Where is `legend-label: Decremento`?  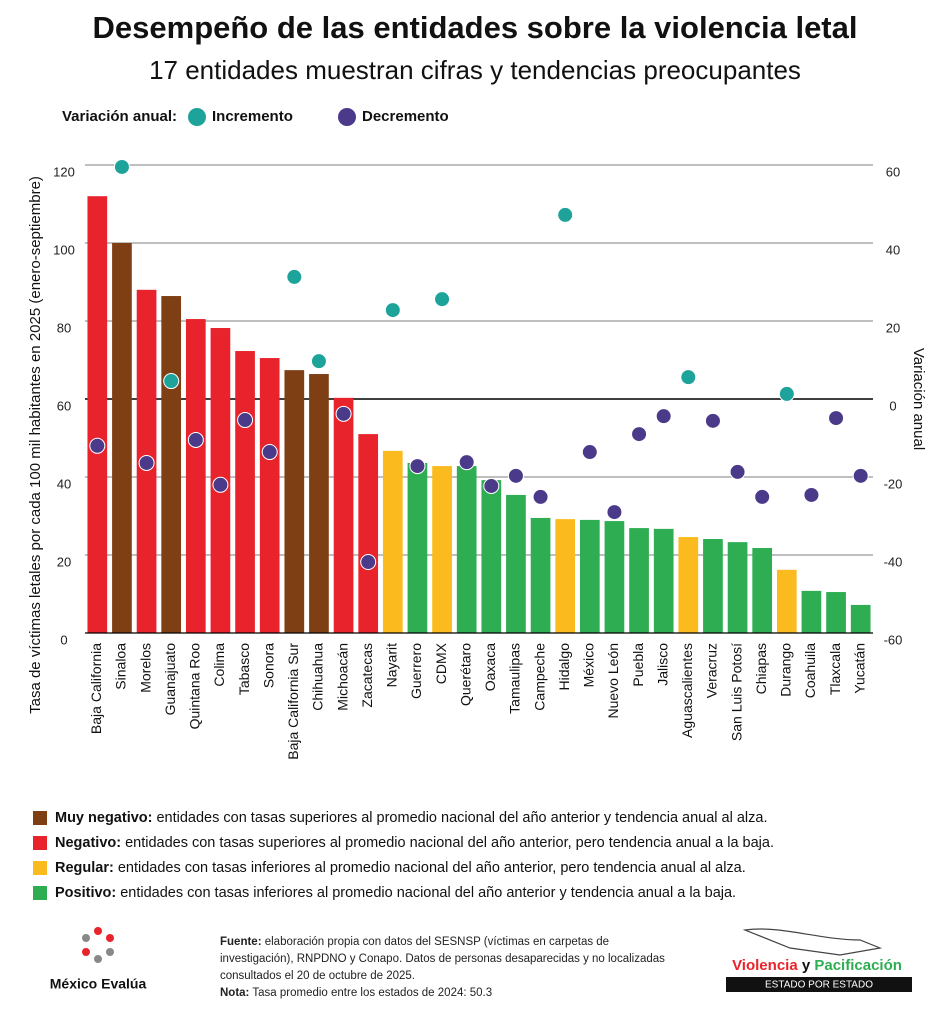 legend-label: Decremento is located at coordinates (405, 116).